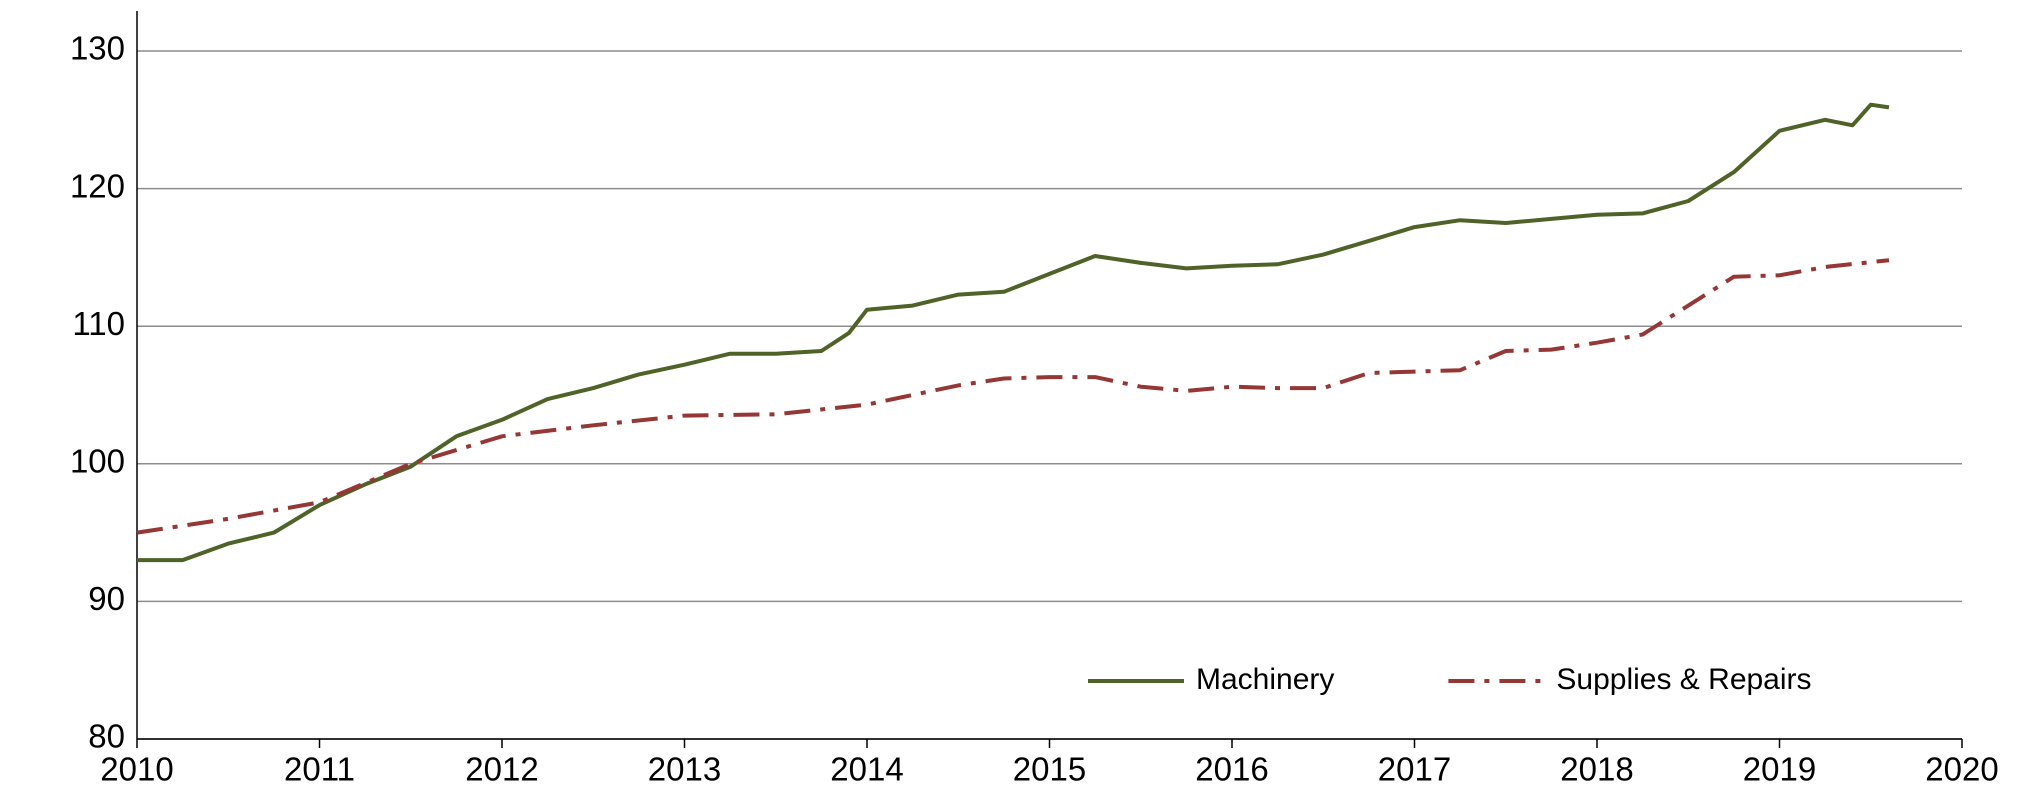  What do you see at coordinates (1779, 769) in the screenshot?
I see `x-tick-label: 2019` at bounding box center [1779, 769].